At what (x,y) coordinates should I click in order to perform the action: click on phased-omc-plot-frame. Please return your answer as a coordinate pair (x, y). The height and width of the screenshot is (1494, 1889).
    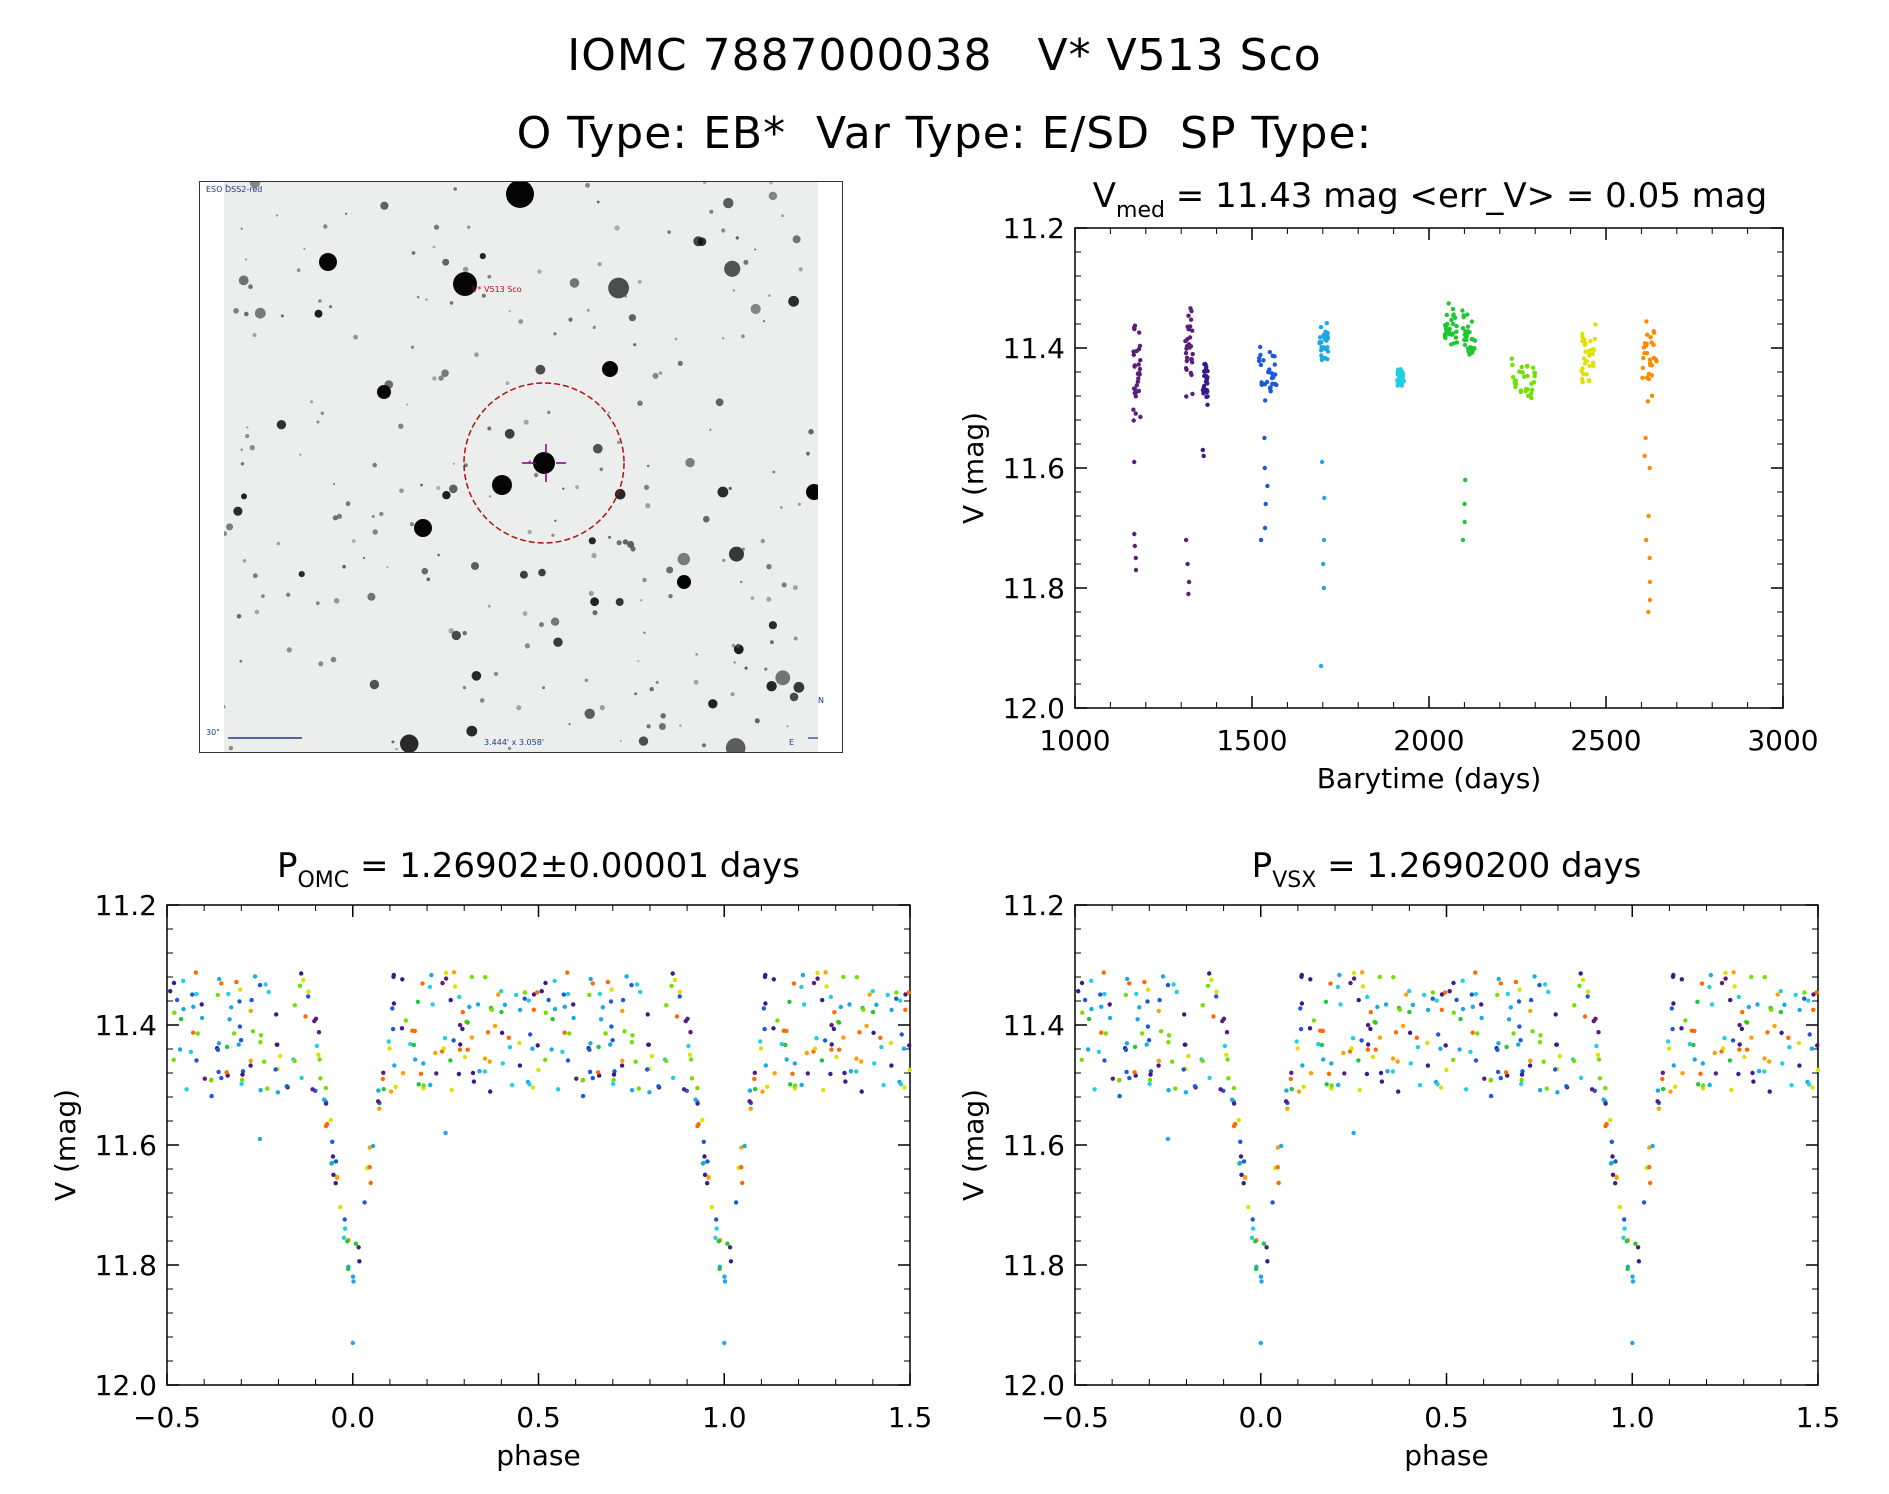
    Looking at the image, I should click on (538, 1145).